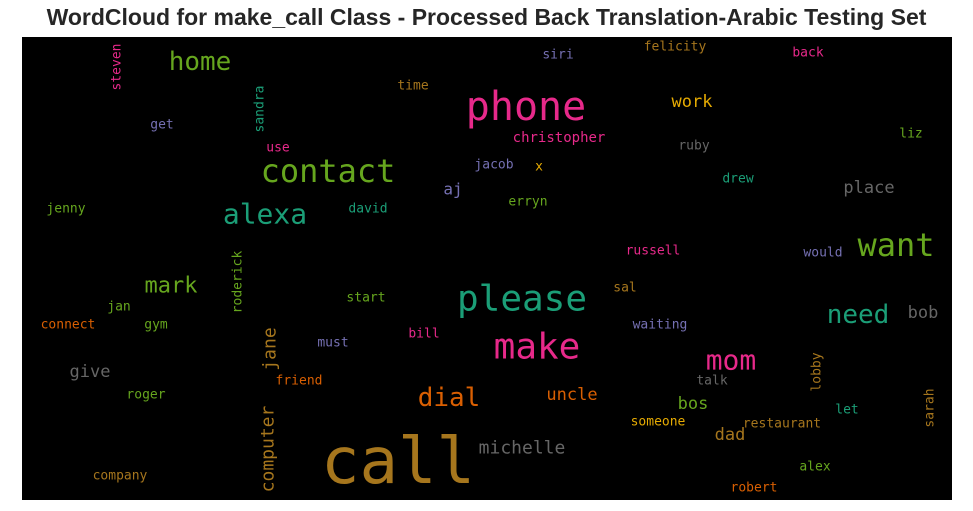 The image size is (973, 511). I want to click on word-roderick: roderick, so click(238, 282).